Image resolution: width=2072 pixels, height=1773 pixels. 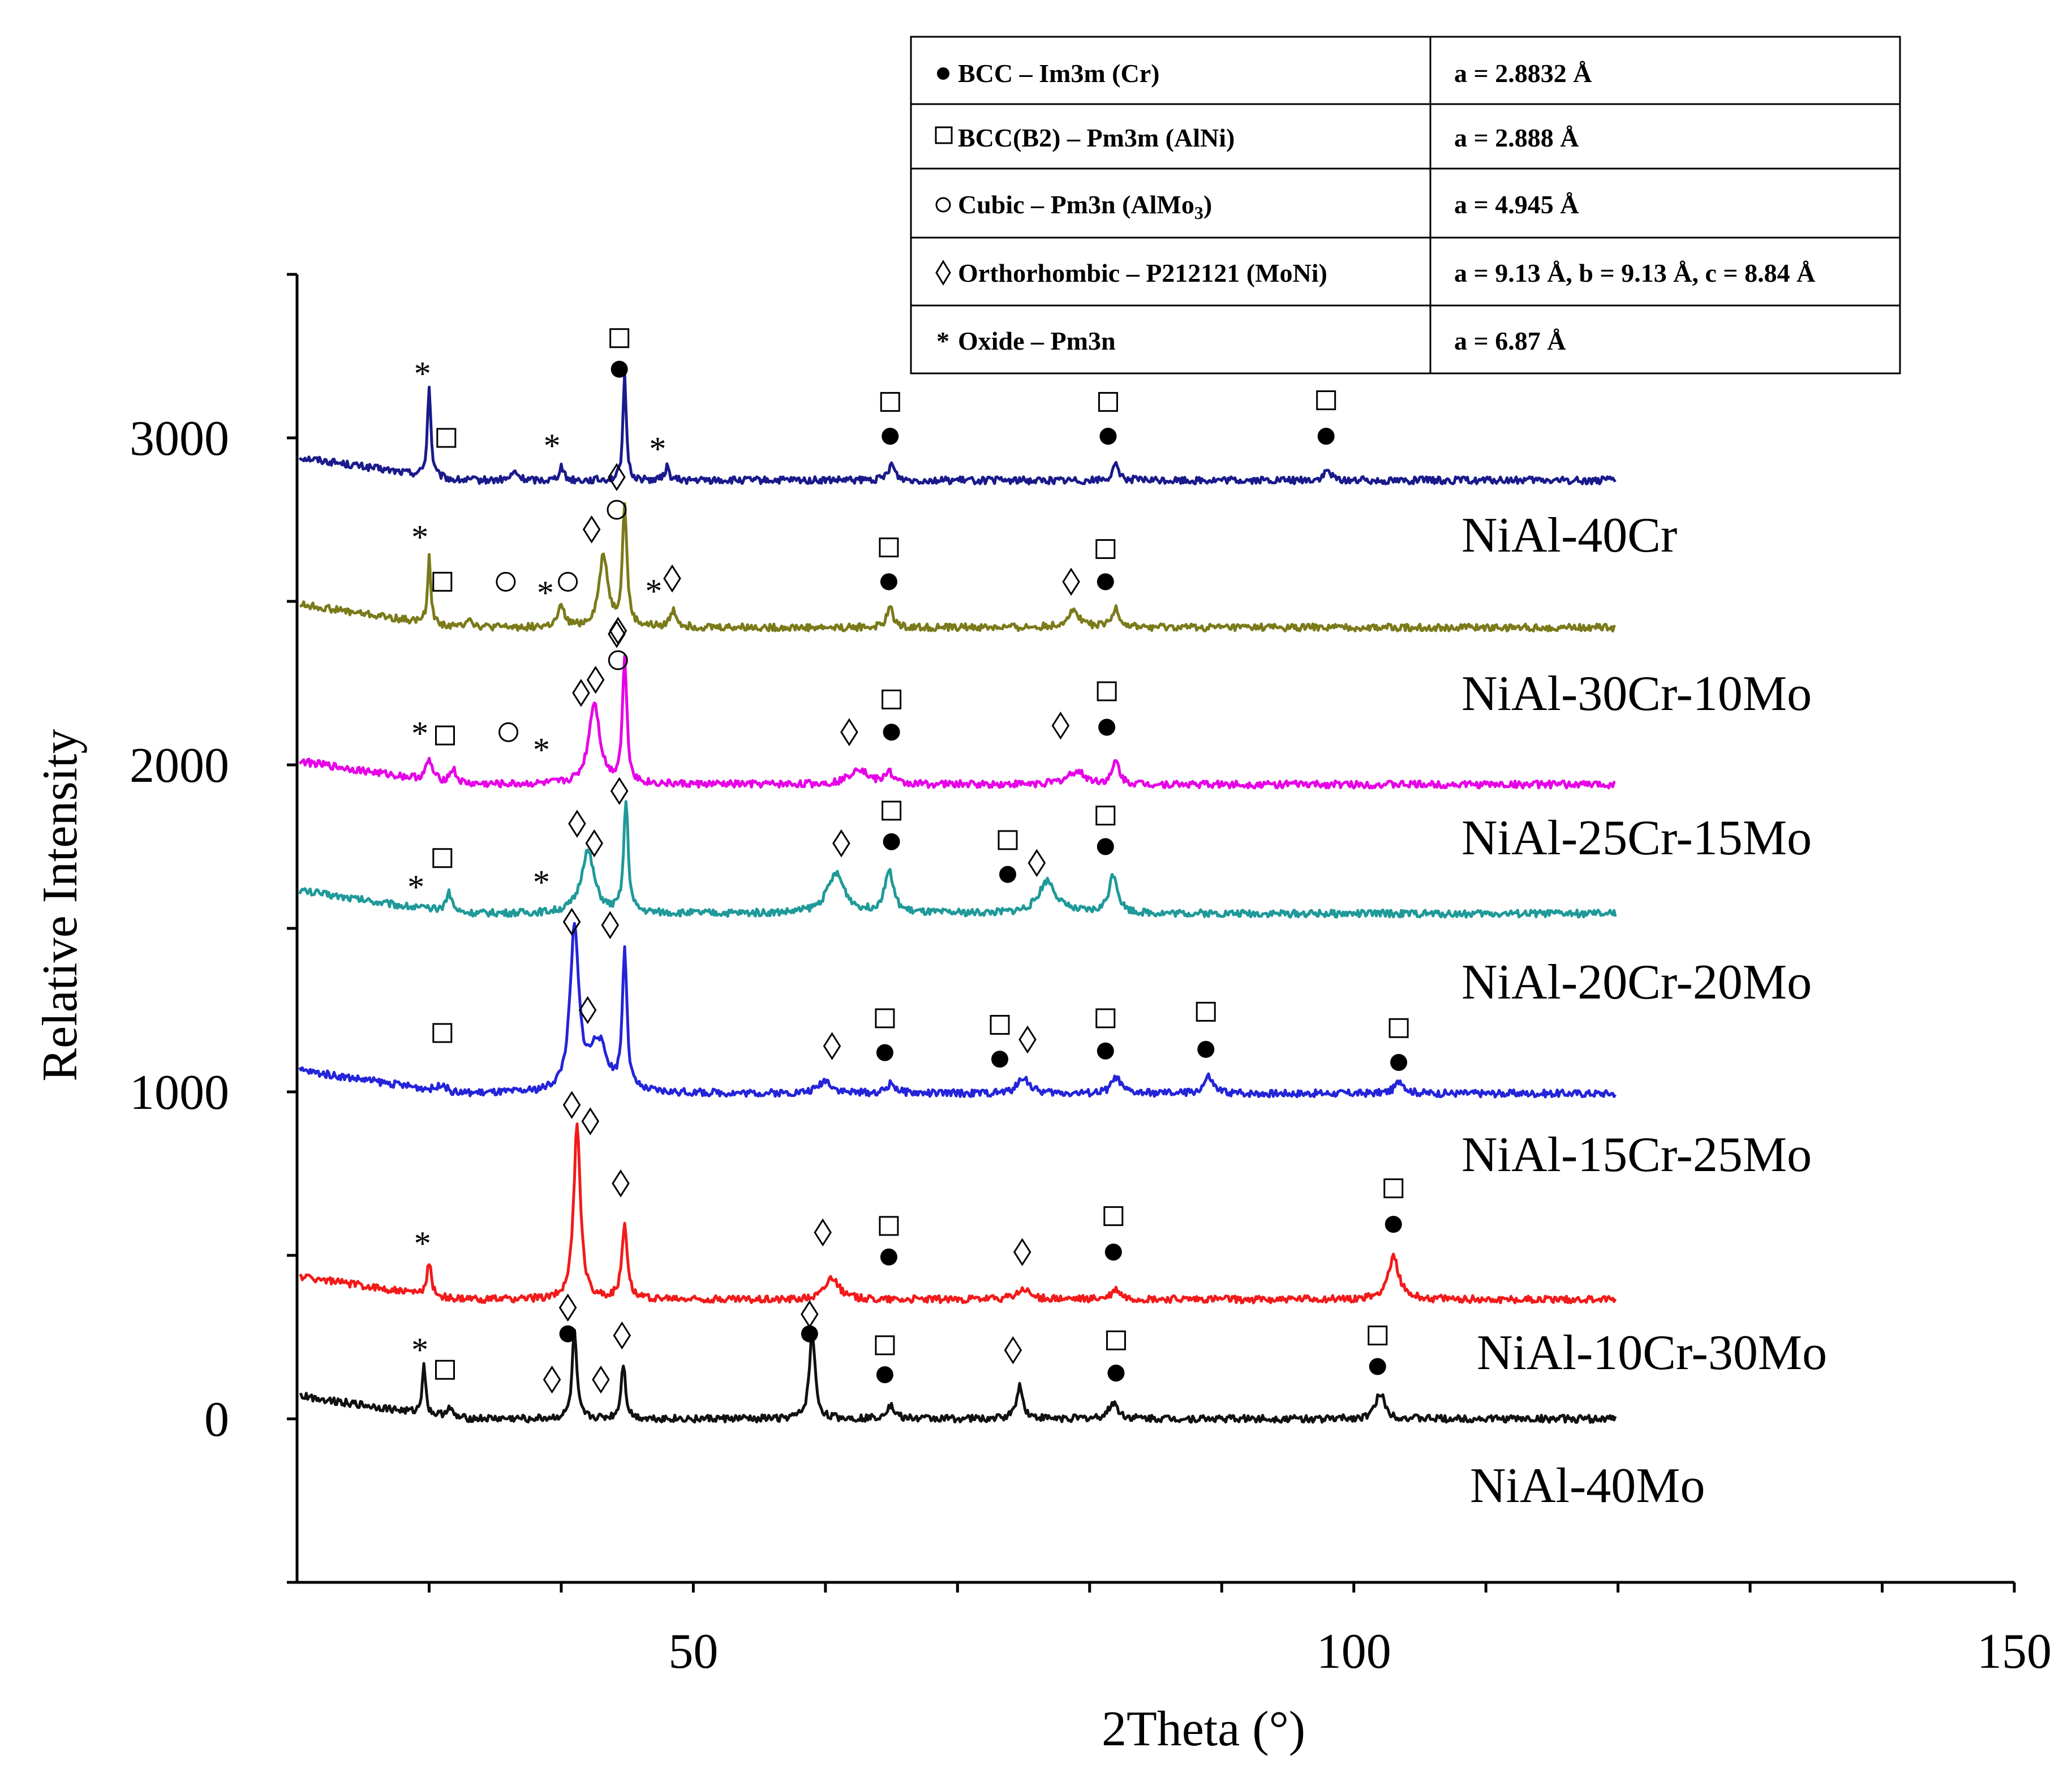 I want to click on legend-lattice-label: a = 2.888 Å, so click(x=1516, y=137).